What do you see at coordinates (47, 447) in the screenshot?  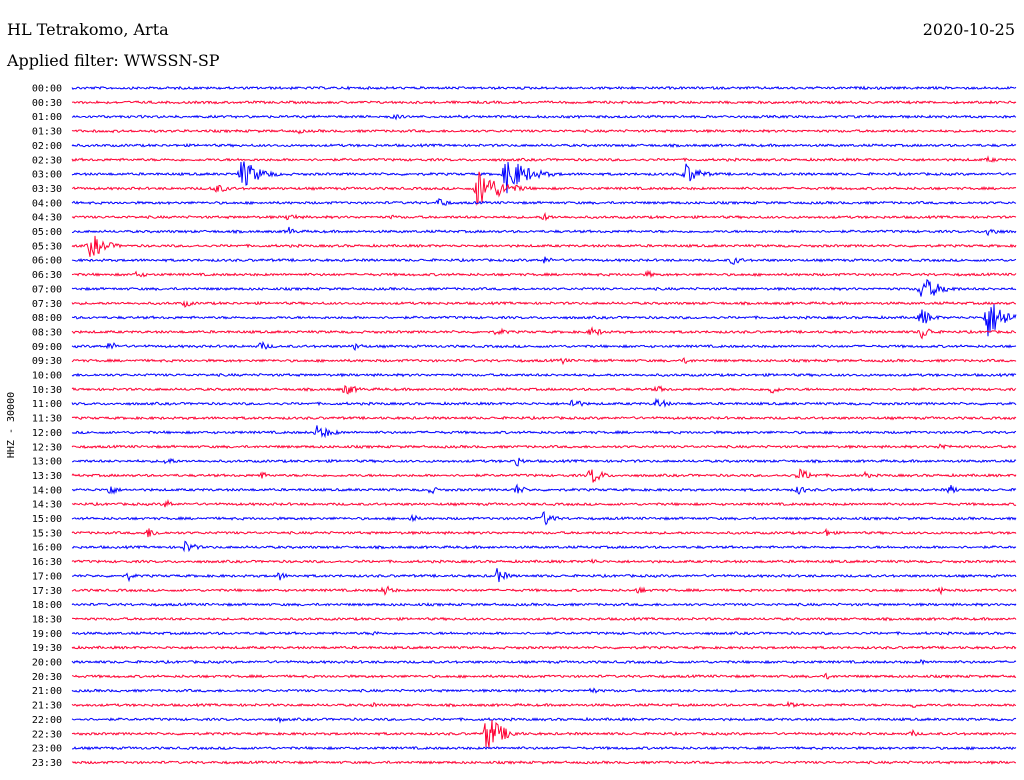 I see `row-time-label: 12:30` at bounding box center [47, 447].